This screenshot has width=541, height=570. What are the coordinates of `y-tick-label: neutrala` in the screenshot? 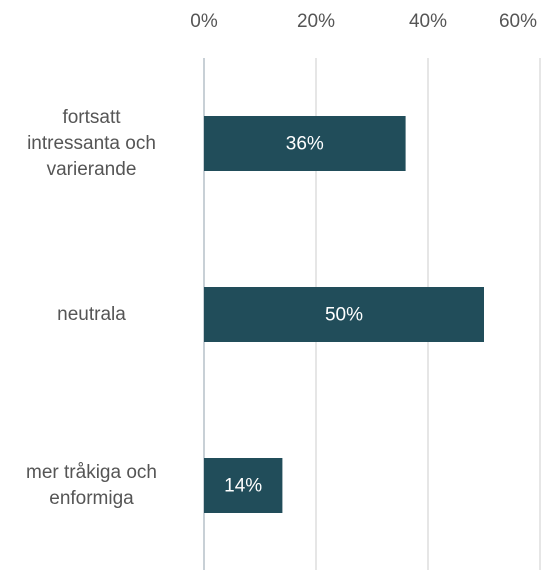 It's located at (91, 314).